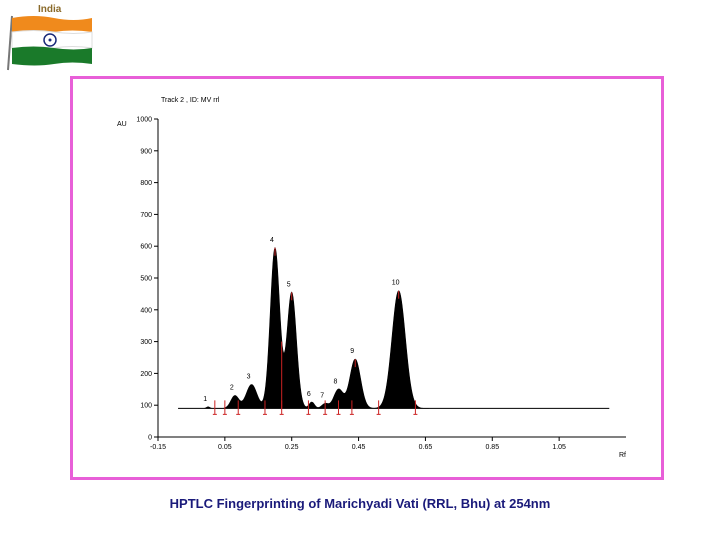 The height and width of the screenshot is (540, 720). What do you see at coordinates (122, 124) in the screenshot?
I see `y-axis-label: AU` at bounding box center [122, 124].